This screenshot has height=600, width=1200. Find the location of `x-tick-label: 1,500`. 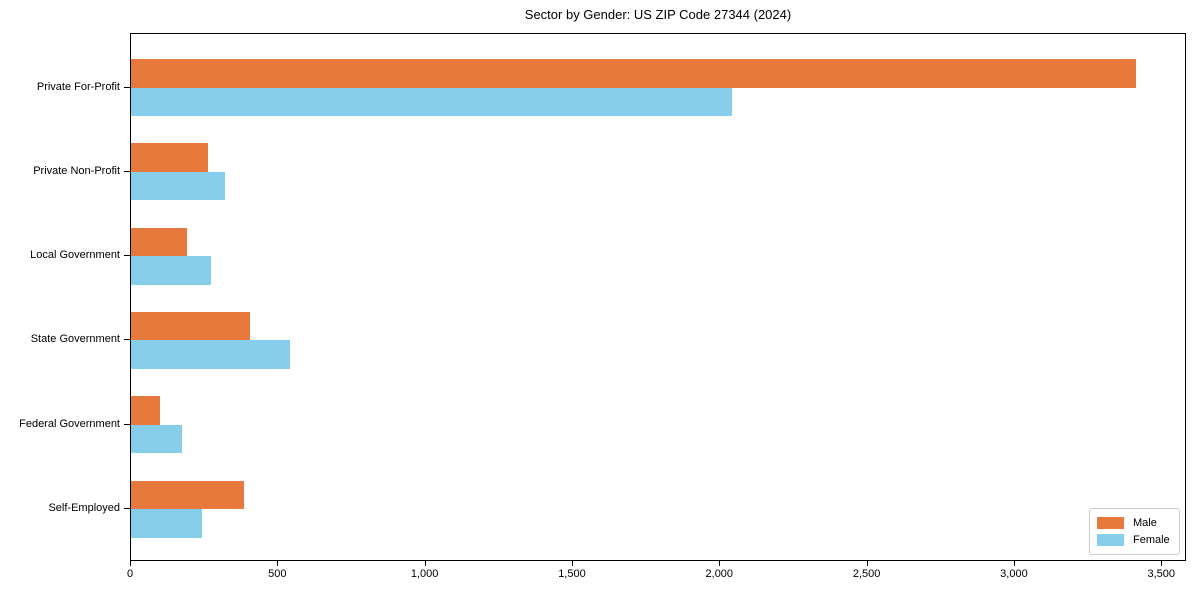

x-tick-label: 1,500 is located at coordinates (572, 574).